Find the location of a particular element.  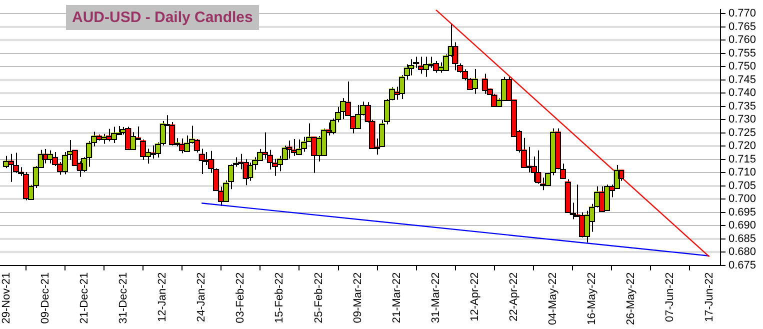

x-tick-label: 24-Jan-22 is located at coordinates (202, 297).